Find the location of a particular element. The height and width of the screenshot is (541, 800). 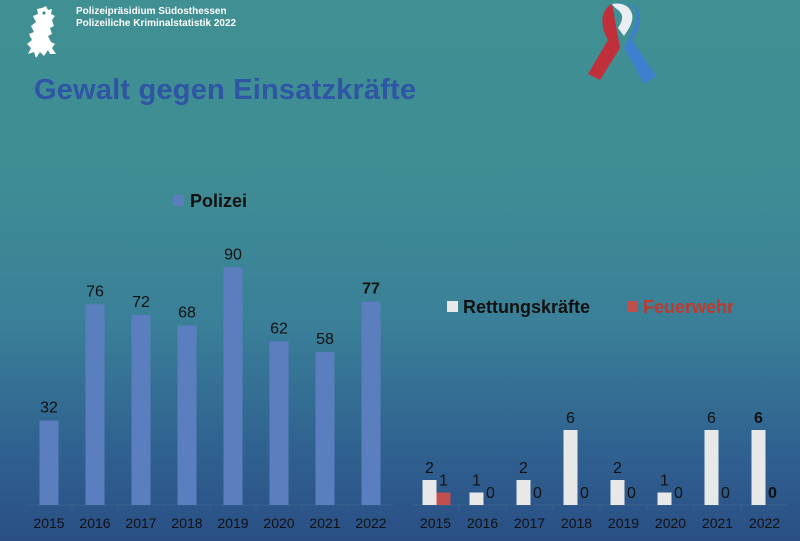

data-label-feuerwehr-2022: 0 is located at coordinates (772, 493).